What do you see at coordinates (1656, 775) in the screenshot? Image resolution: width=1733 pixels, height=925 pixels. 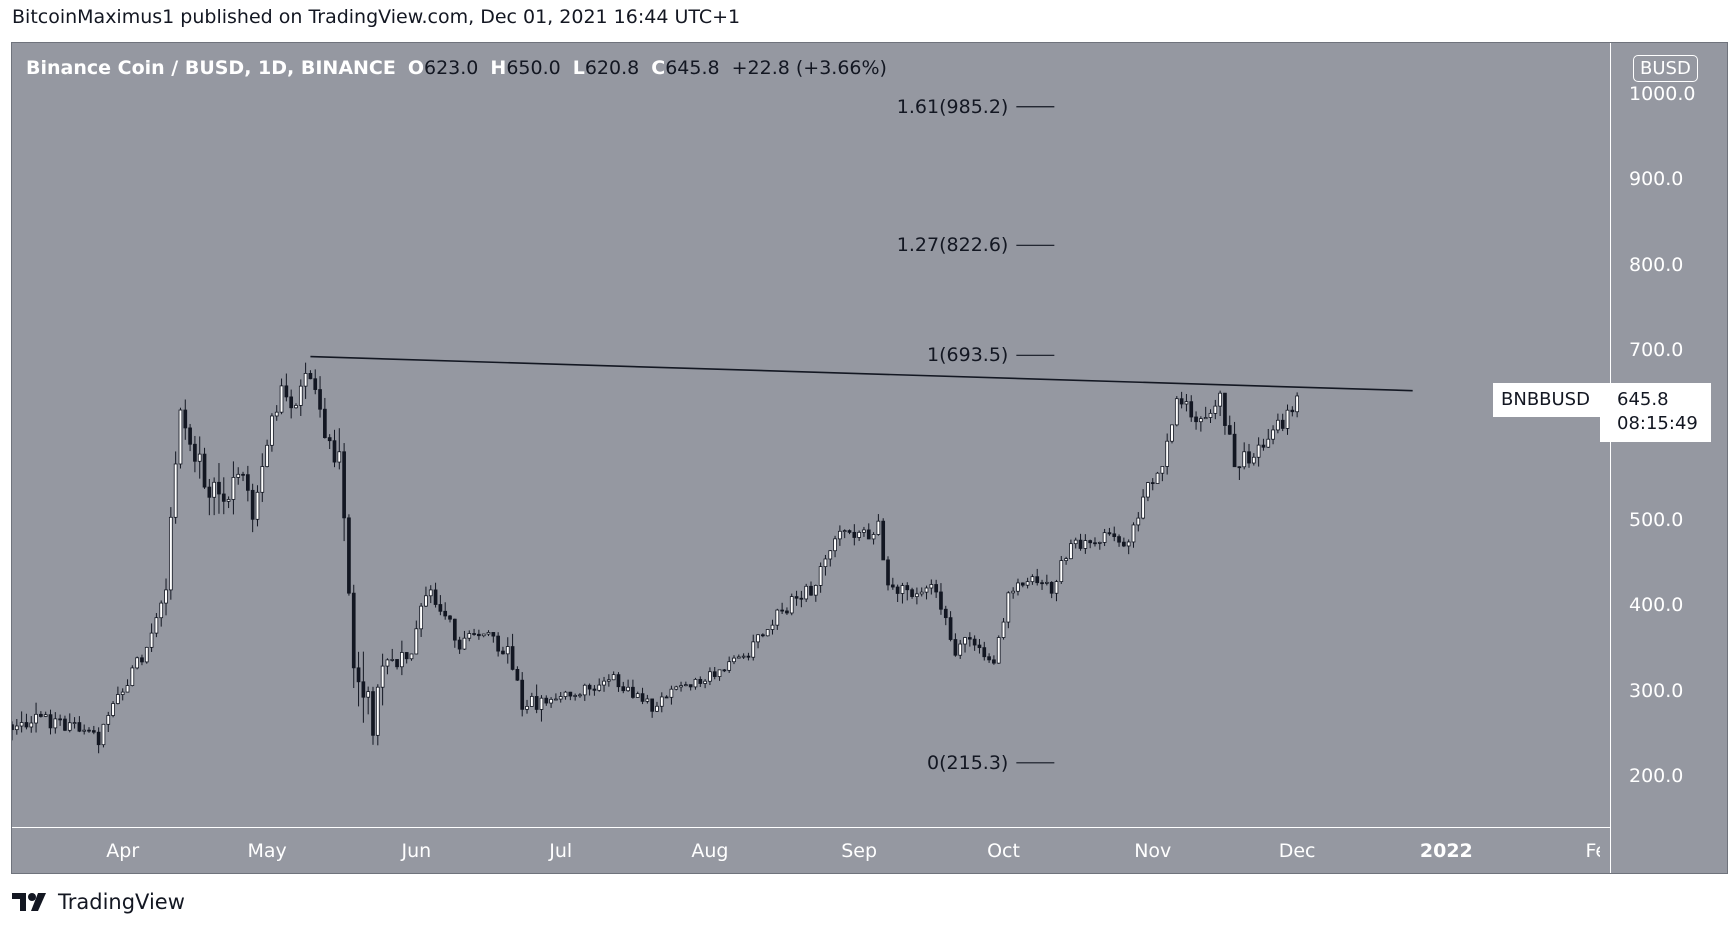 I see `y-tick-label: 200.0` at bounding box center [1656, 775].